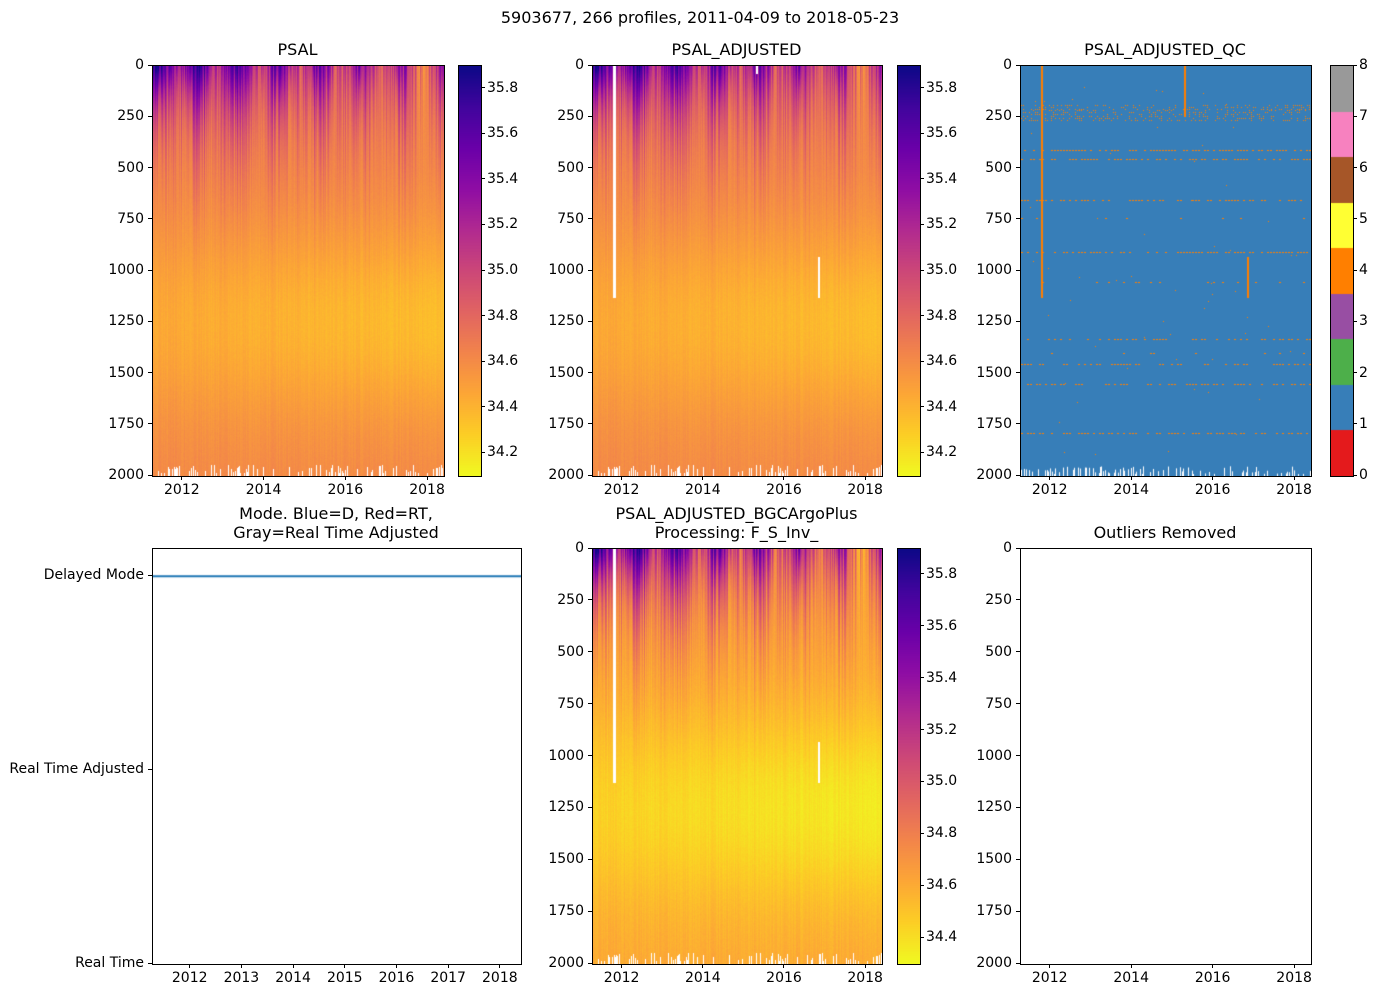  What do you see at coordinates (297, 49) in the screenshot?
I see `panel-psal-title: PSAL` at bounding box center [297, 49].